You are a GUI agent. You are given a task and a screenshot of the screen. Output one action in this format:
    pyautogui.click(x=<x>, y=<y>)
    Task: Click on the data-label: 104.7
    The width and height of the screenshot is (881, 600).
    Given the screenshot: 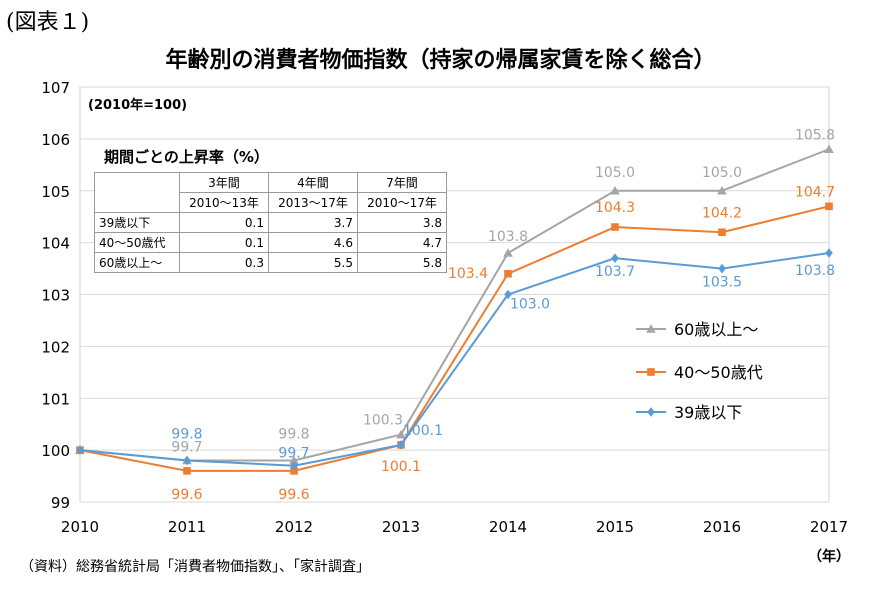 What is the action you would take?
    pyautogui.click(x=815, y=192)
    